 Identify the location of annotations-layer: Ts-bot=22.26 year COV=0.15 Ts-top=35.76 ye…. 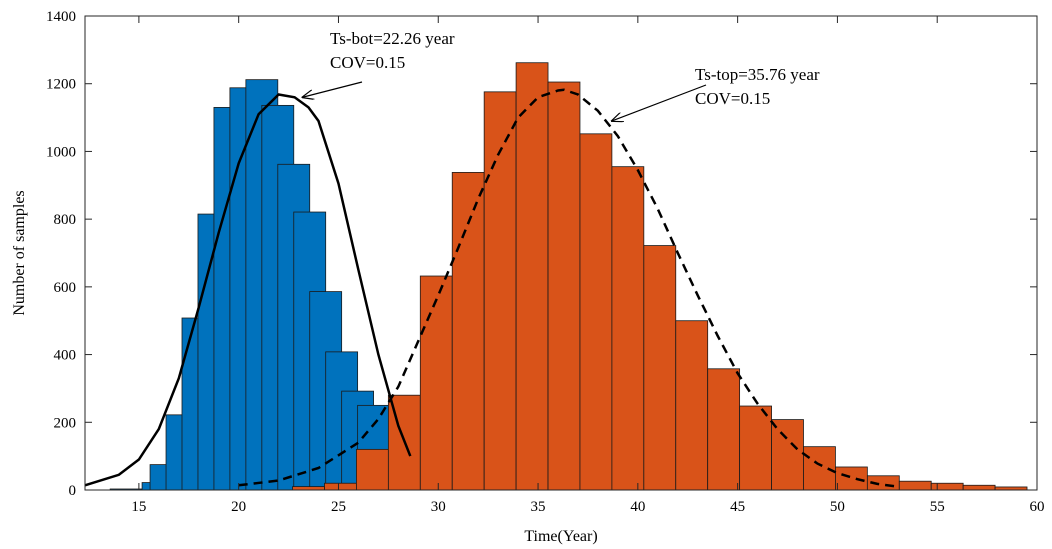
(561, 75).